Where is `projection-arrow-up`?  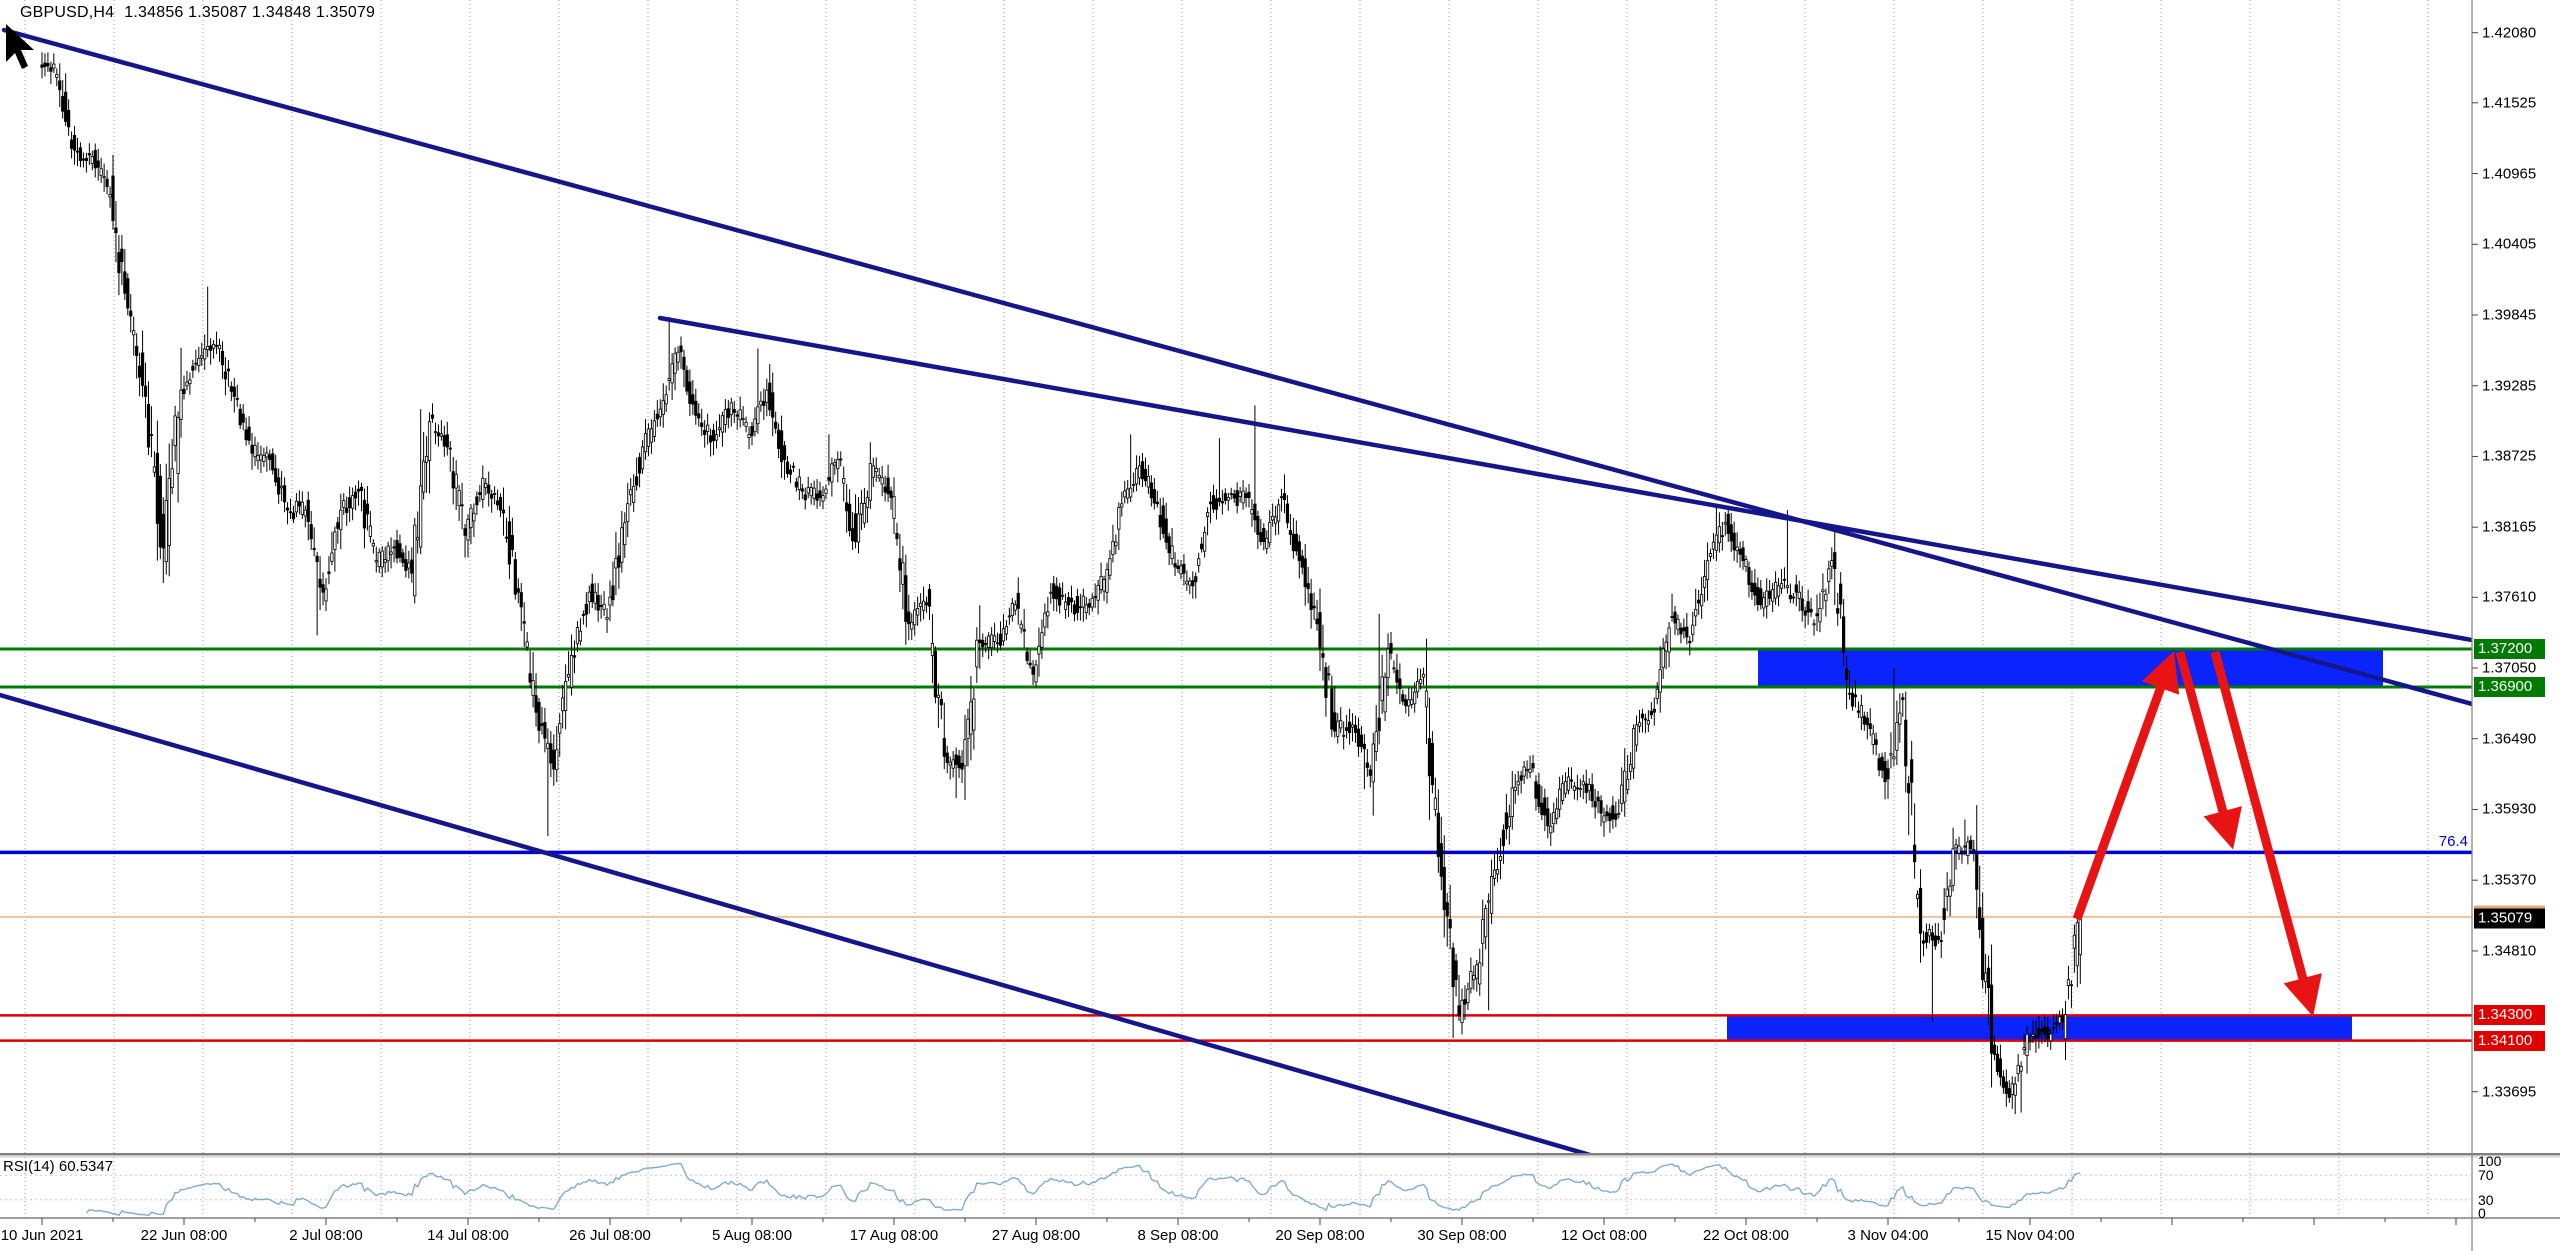
projection-arrow-up is located at coordinates (2126, 785).